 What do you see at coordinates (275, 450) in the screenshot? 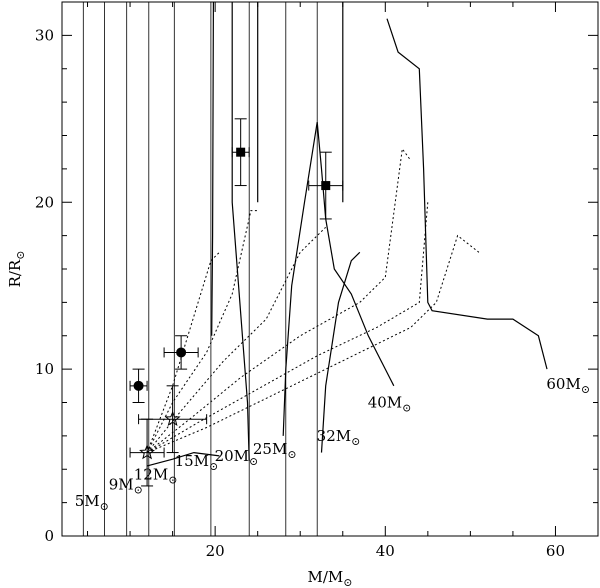
I see `mass-label: 25M⊙` at bounding box center [275, 450].